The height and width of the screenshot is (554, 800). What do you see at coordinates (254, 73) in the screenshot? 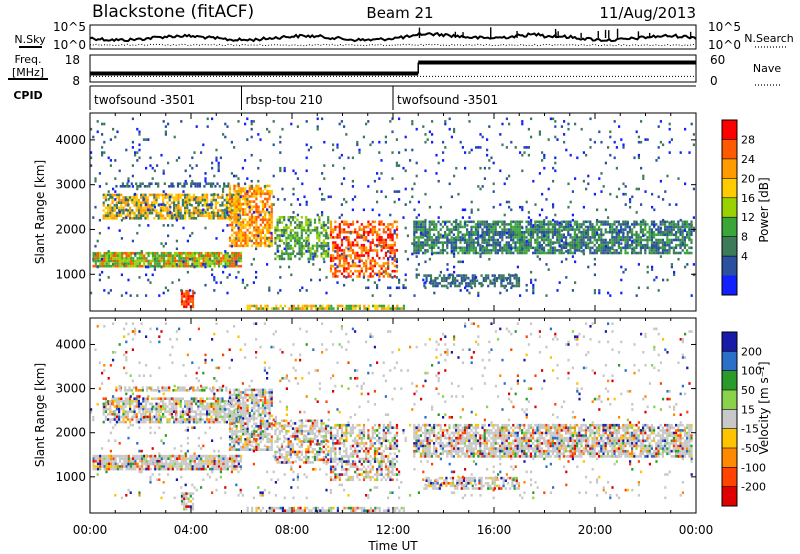
I see `freq-step` at bounding box center [254, 73].